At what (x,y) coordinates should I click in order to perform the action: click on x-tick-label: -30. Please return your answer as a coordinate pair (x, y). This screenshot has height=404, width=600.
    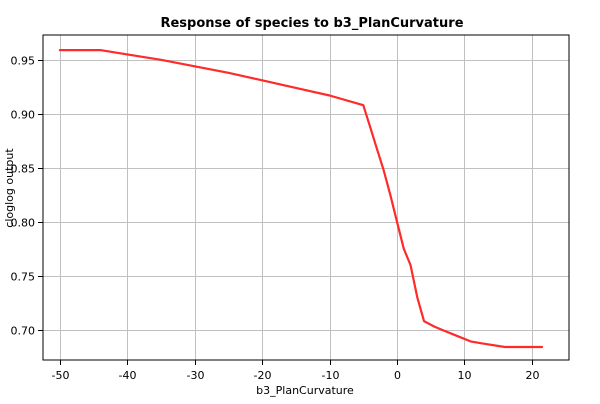
    Looking at the image, I should click on (196, 375).